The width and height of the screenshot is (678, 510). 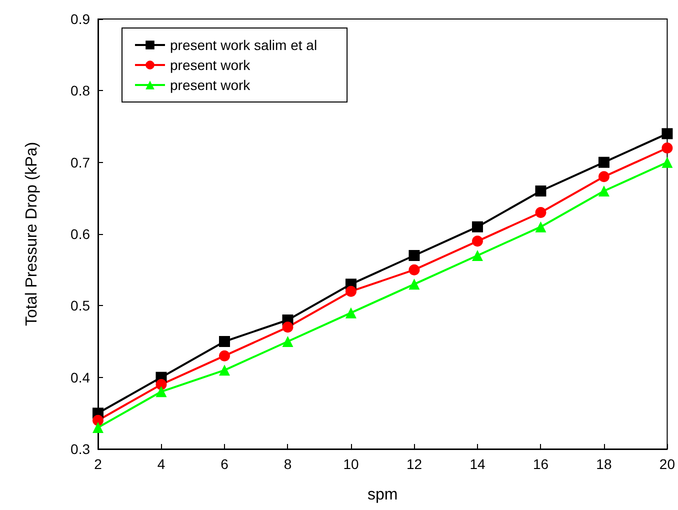 What do you see at coordinates (224, 464) in the screenshot?
I see `x-tick-label: 6` at bounding box center [224, 464].